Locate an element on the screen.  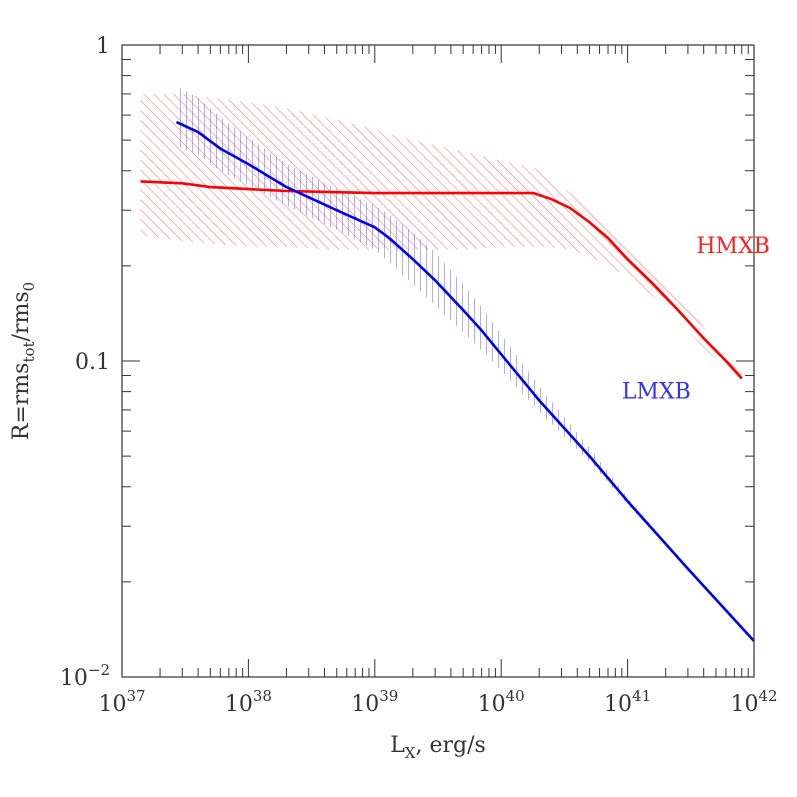
x-tick-label: 1040 is located at coordinates (501, 702).